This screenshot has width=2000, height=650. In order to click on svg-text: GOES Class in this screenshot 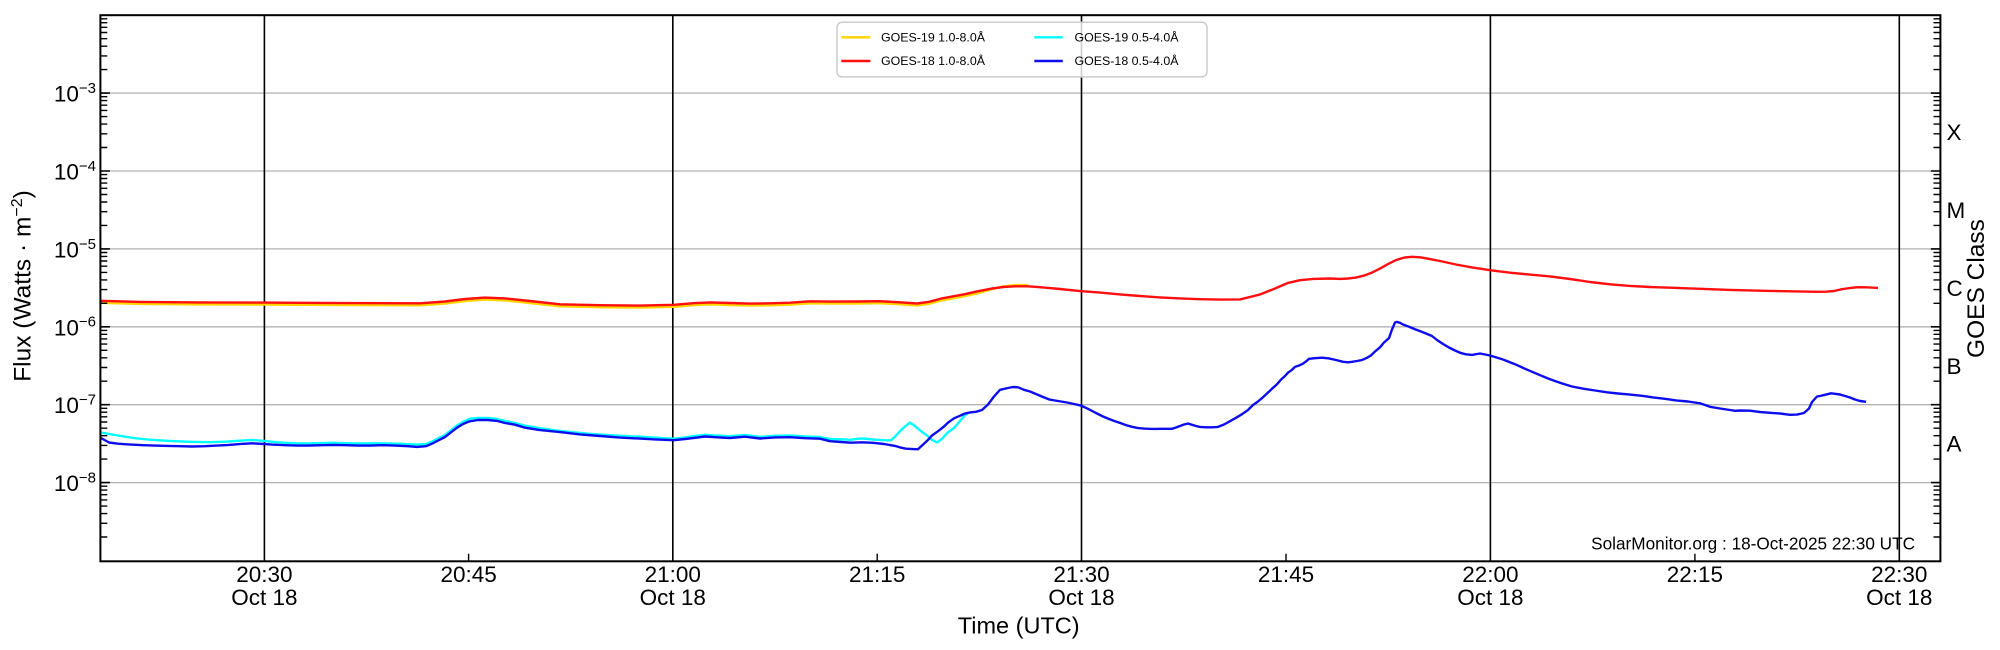, I will do `click(1976, 288)`.